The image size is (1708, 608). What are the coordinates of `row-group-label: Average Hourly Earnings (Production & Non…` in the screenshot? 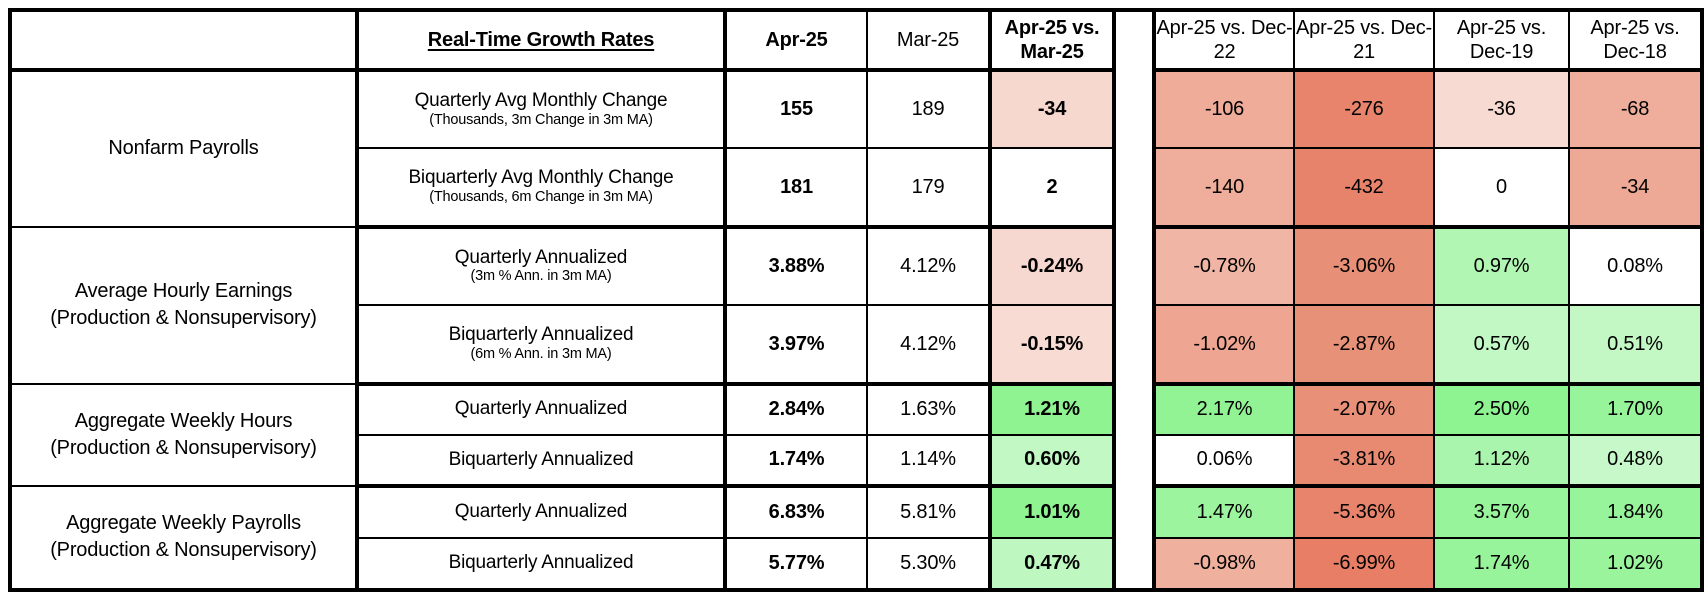 It's located at (184, 305).